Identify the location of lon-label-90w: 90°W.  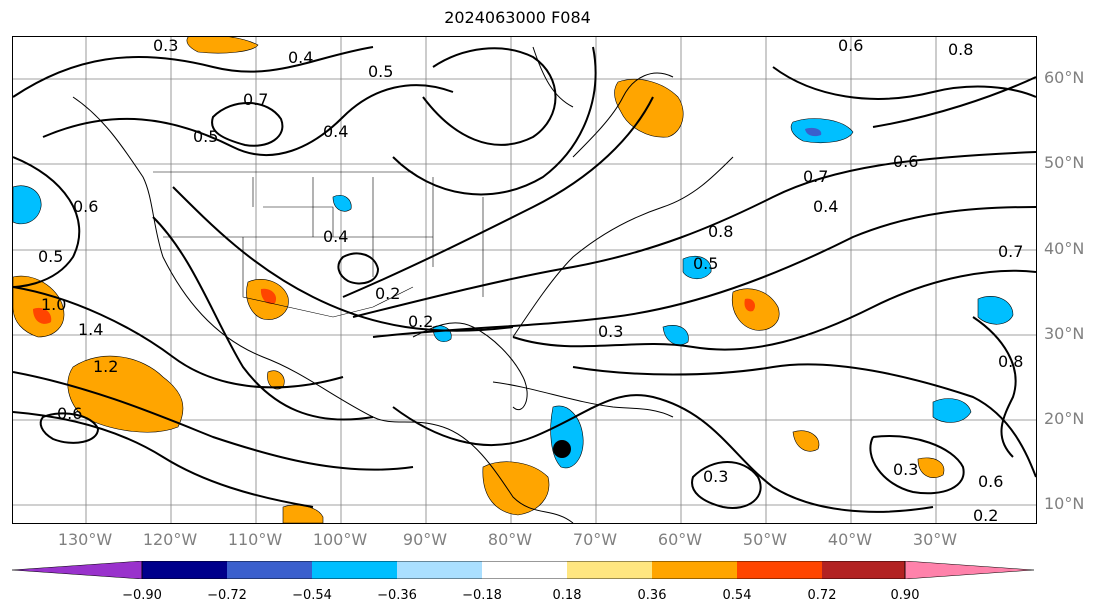
(425, 539).